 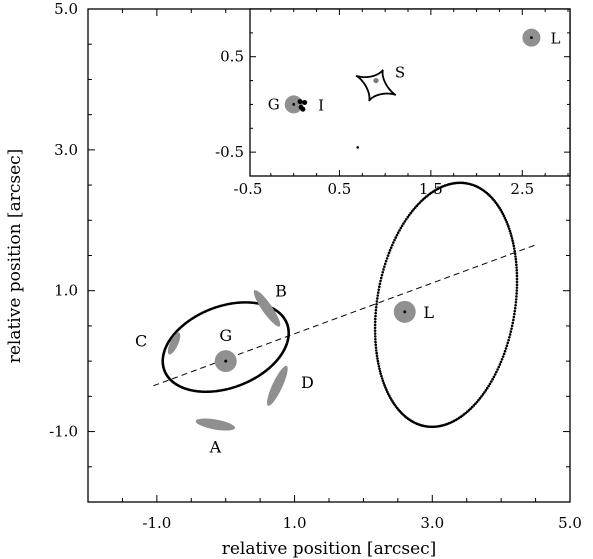 I want to click on lensed-image-label: B, so click(x=281, y=290).